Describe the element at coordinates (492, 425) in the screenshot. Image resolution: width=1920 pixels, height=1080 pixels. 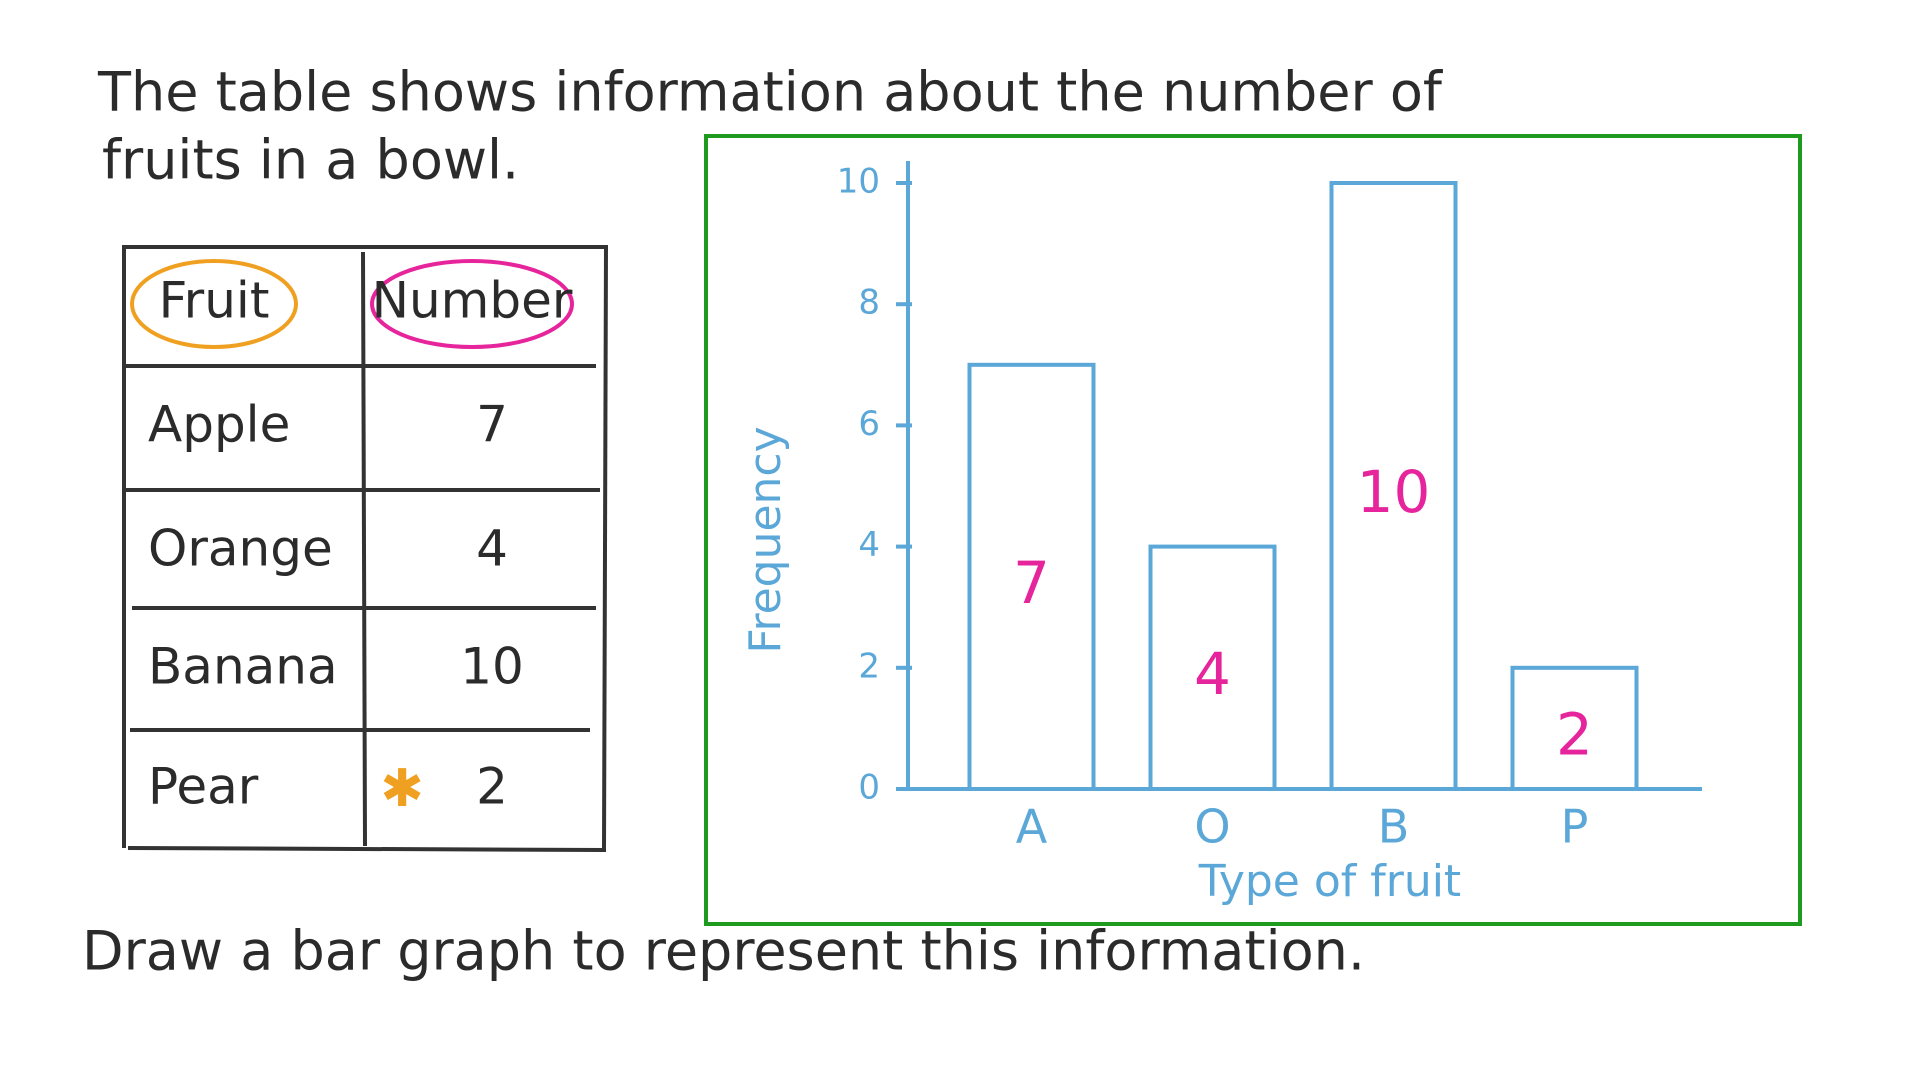
I see `table-cell: 7` at that location.